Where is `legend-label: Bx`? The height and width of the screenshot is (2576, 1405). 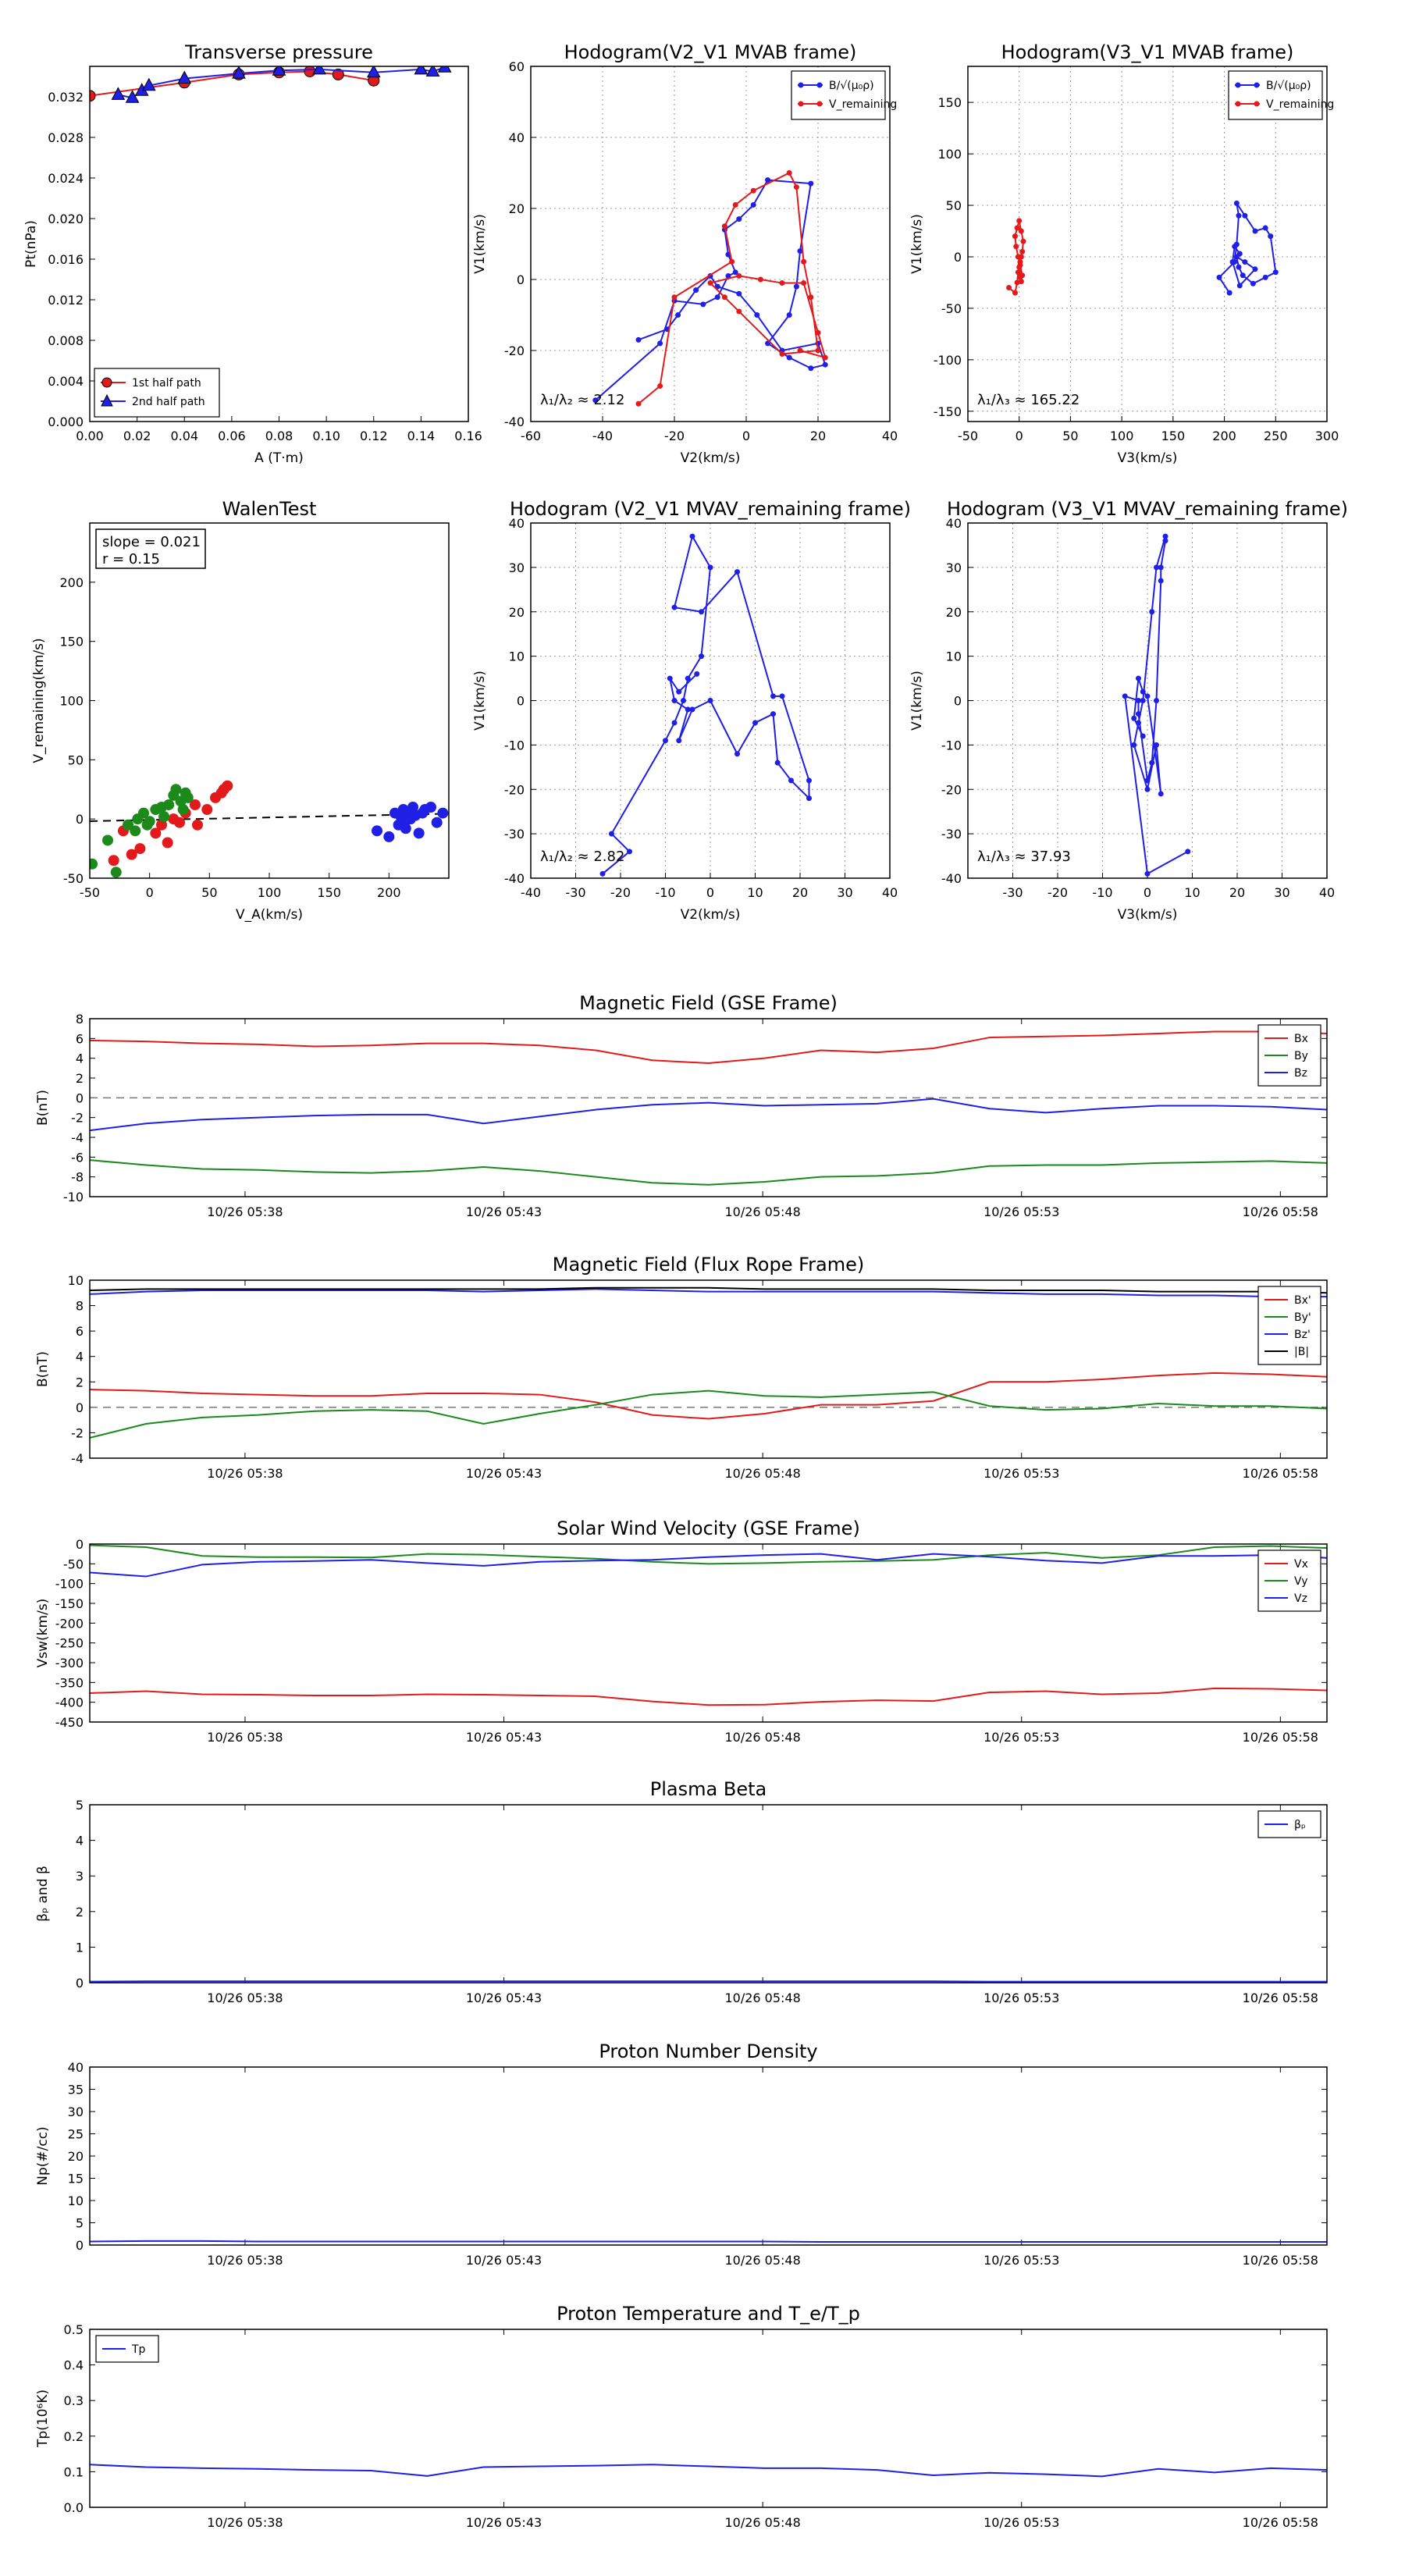 legend-label: Bx is located at coordinates (1301, 1039).